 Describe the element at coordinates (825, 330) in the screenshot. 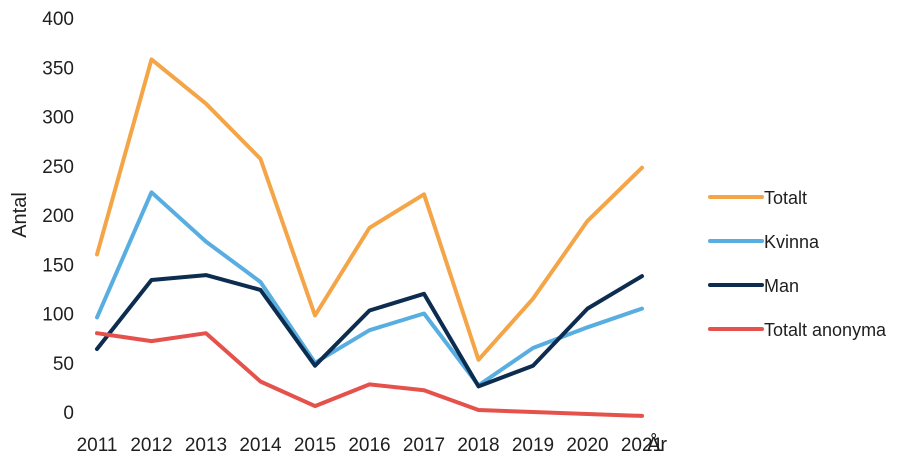

I see `legend-label: Totalt anonyma` at that location.